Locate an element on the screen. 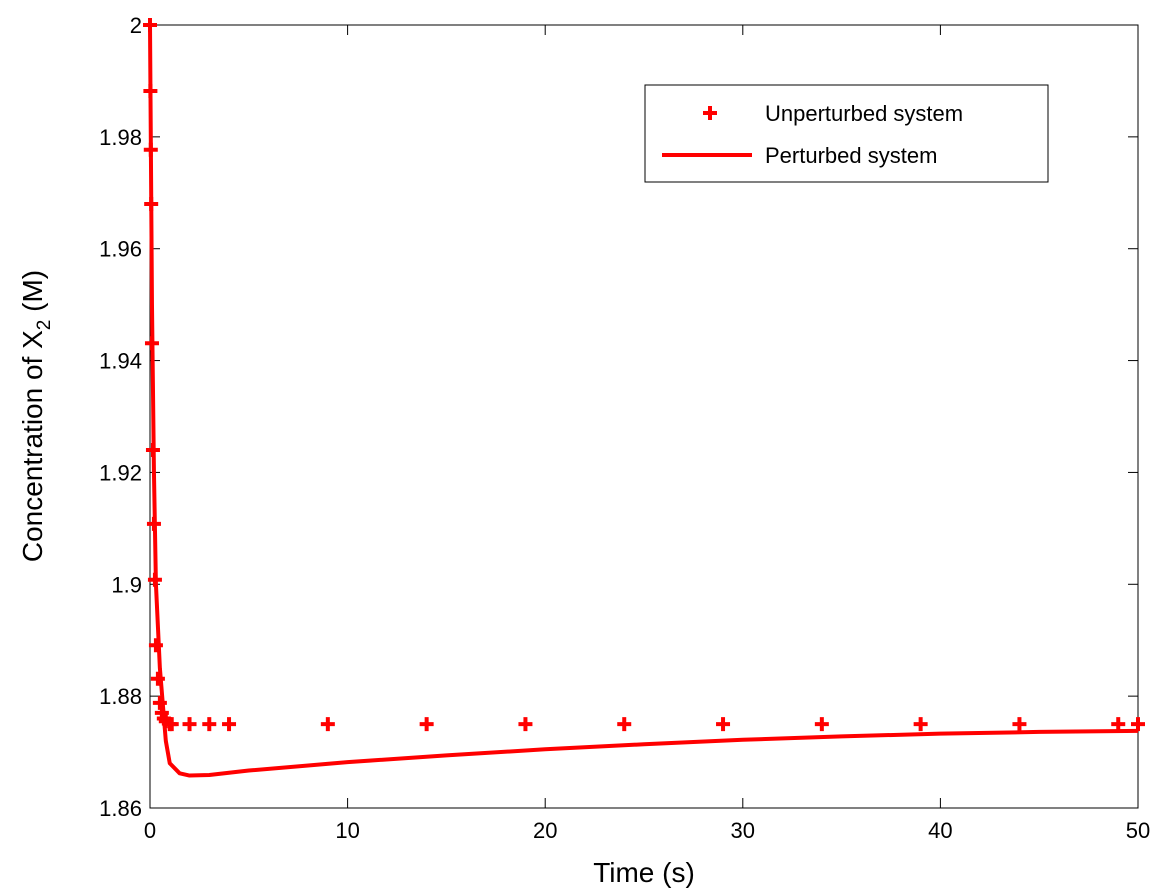 The width and height of the screenshot is (1158, 892). y-label-text: Concentration of X is located at coordinates (32, 446).